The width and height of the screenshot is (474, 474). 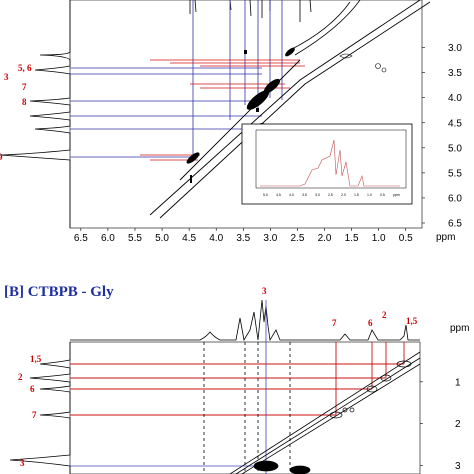 What do you see at coordinates (240, 115) in the screenshot?
I see `panel-a-crosspeak-cluster` at bounding box center [240, 115].